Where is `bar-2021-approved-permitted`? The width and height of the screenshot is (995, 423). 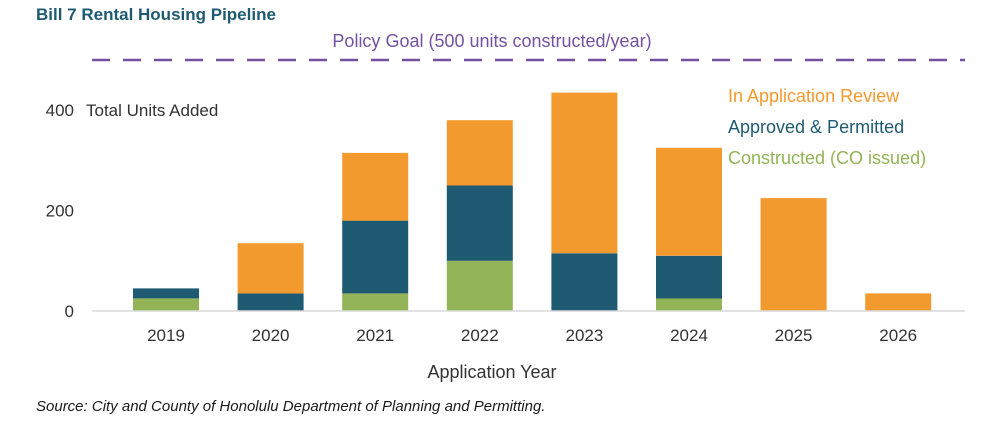
bar-2021-approved-permitted is located at coordinates (375, 257).